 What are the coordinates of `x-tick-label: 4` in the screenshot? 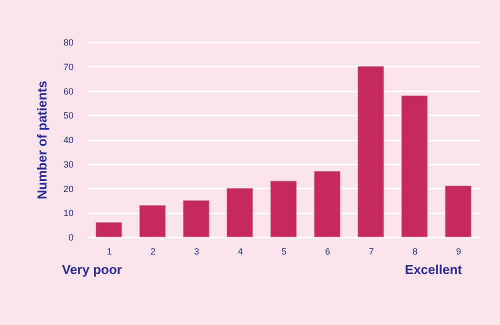 It's located at (240, 251).